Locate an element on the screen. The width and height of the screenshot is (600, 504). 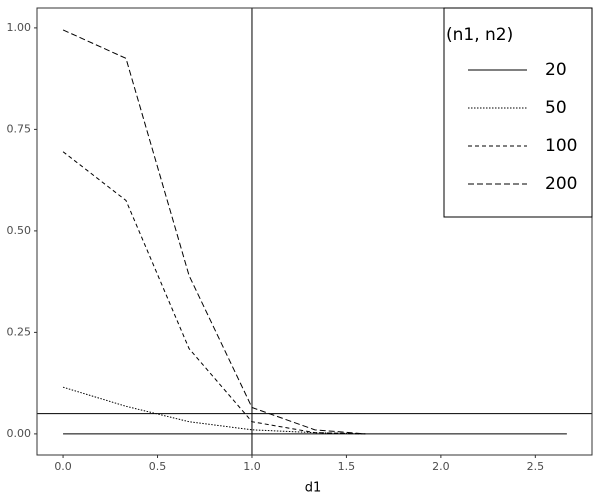
y-tick-label: 0.00 is located at coordinates (19, 433).